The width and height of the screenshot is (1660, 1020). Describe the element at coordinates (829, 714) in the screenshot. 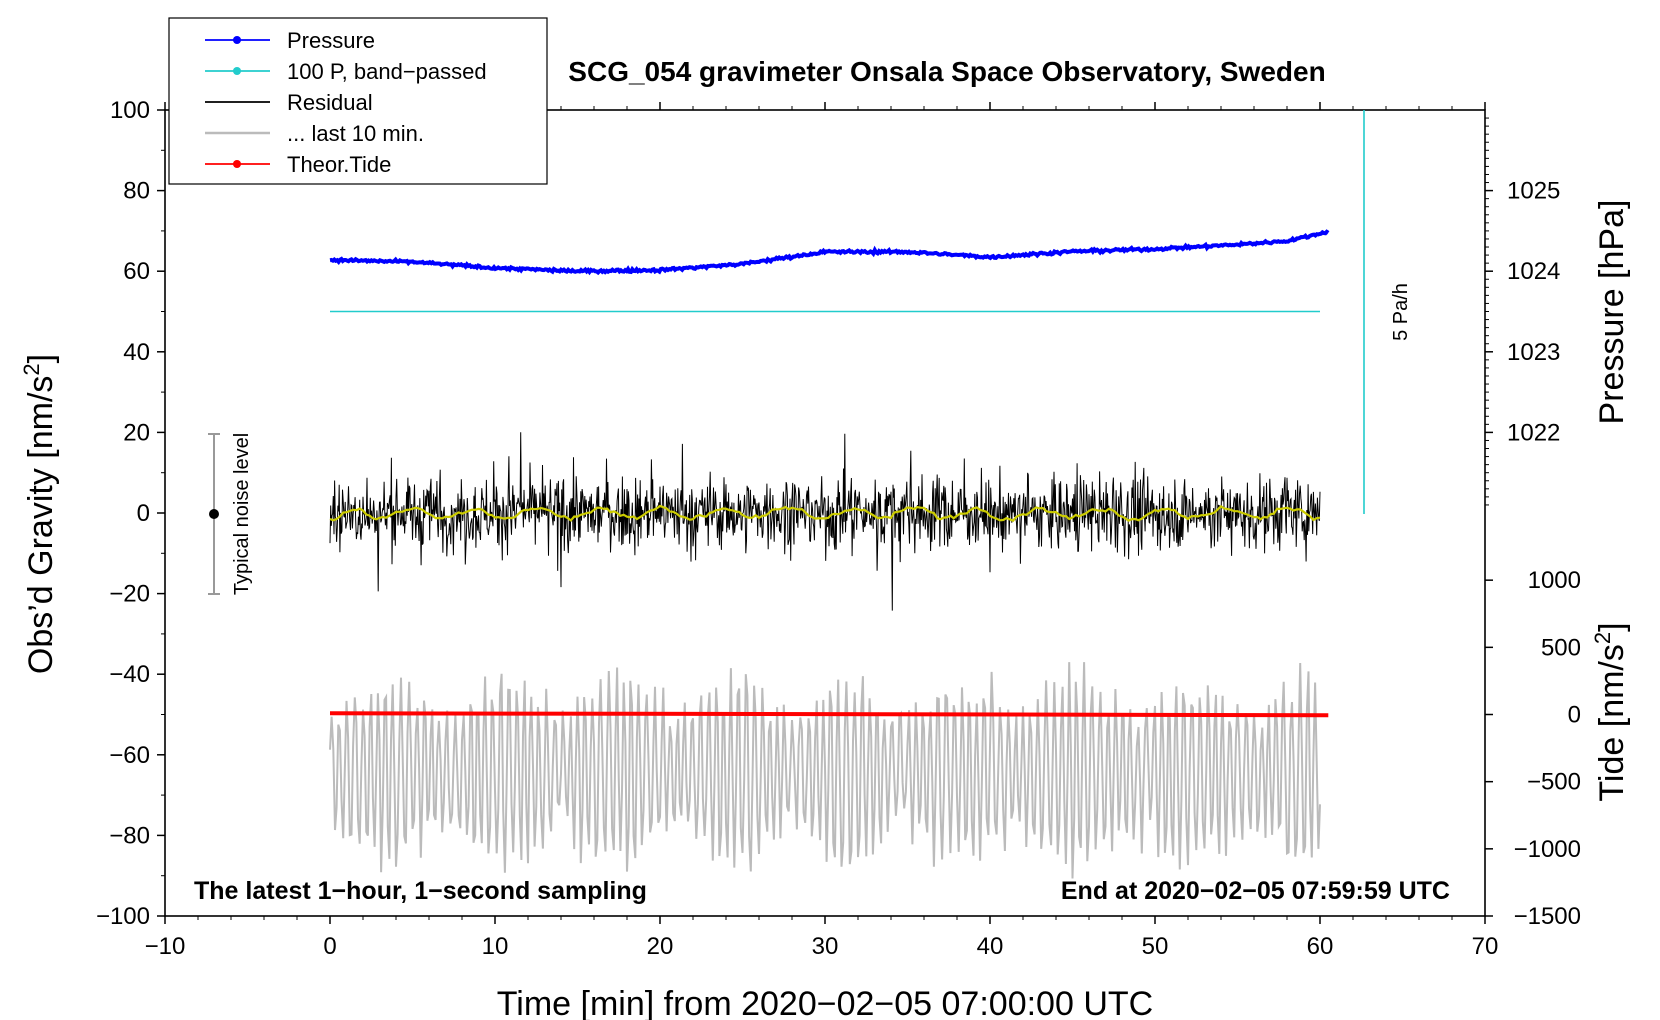

I see `theoretical-tide-line` at that location.